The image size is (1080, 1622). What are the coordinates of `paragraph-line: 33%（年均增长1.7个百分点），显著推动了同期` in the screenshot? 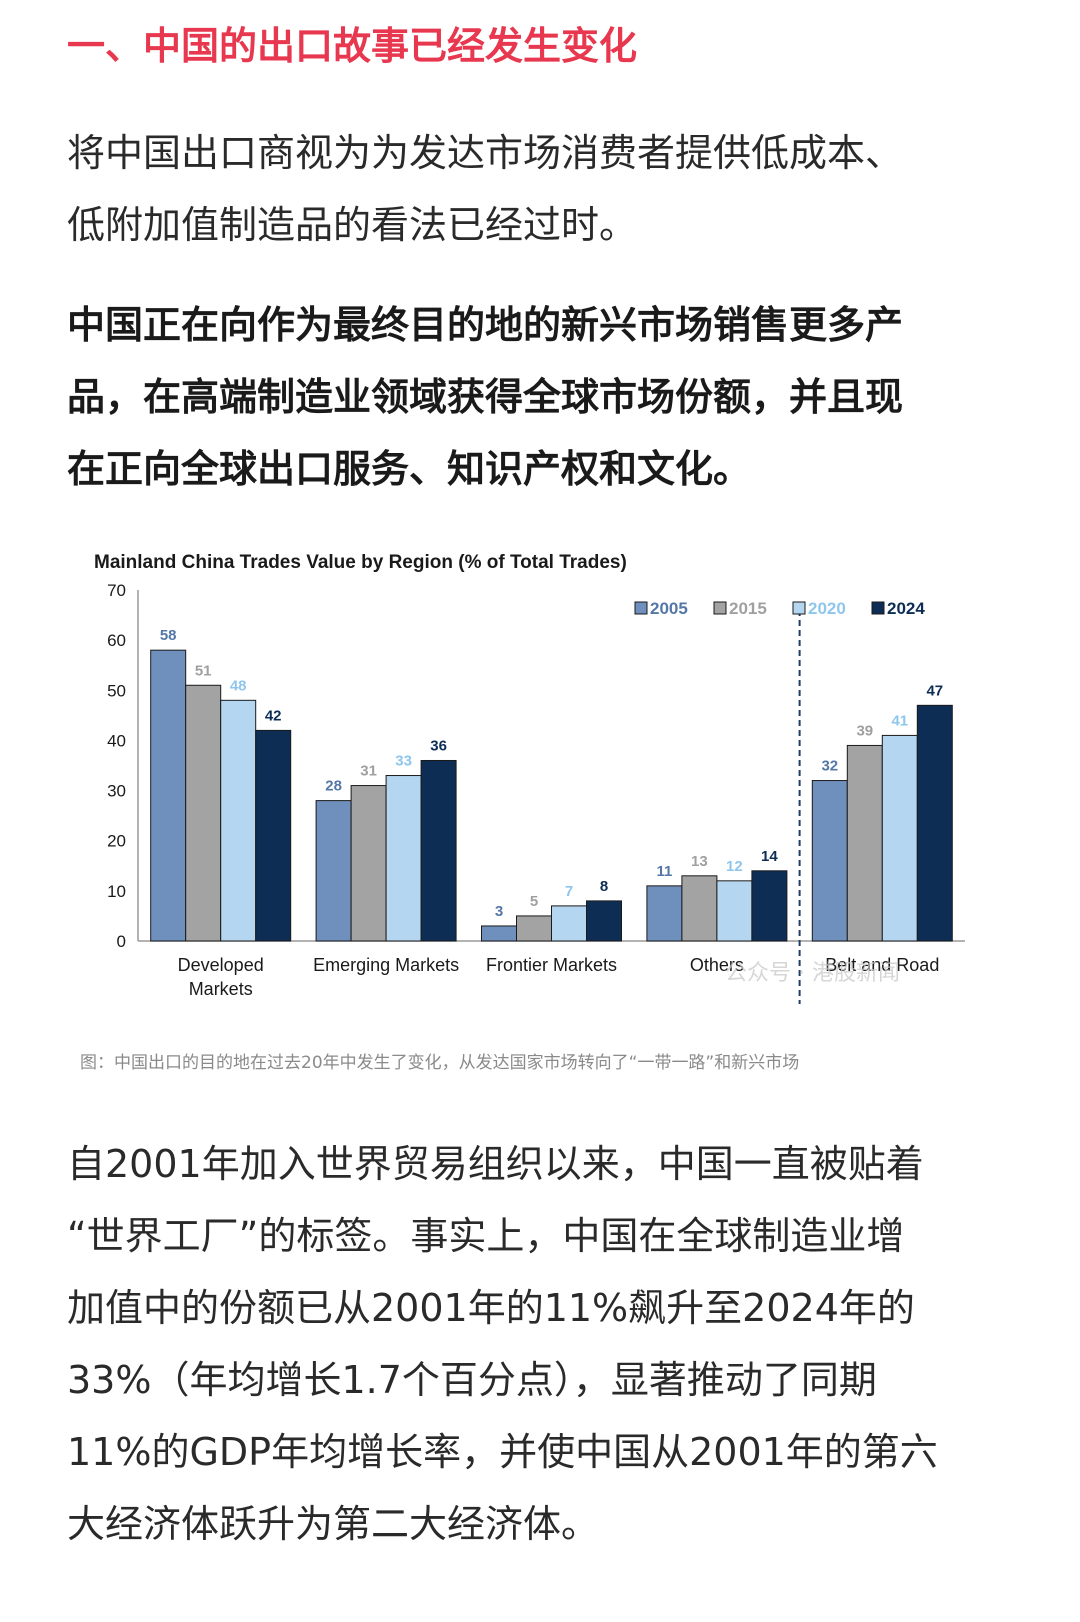 It's located at (472, 1380).